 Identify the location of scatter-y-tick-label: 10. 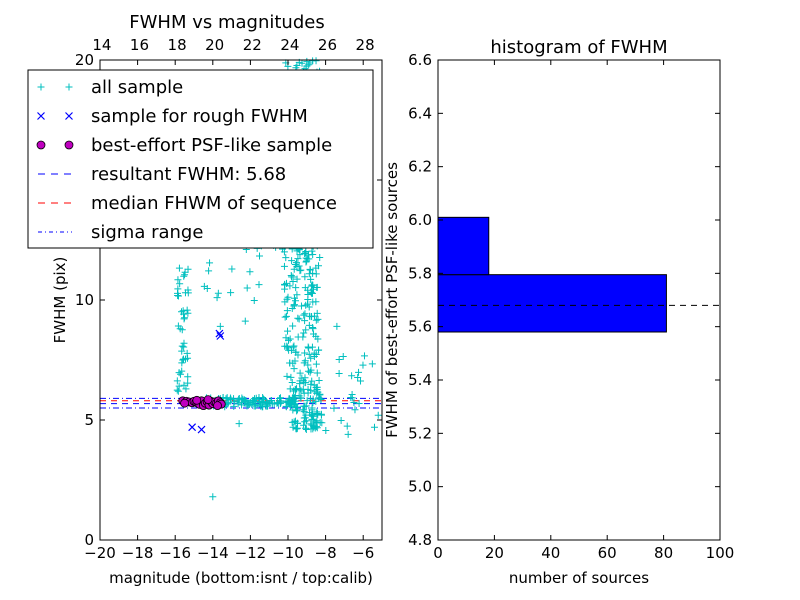
(84, 300).